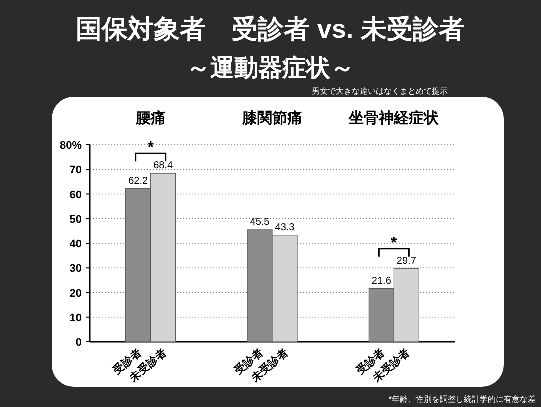 The width and height of the screenshot is (541, 407). I want to click on x-tick-label: 坐骨神経症状, so click(394, 118).